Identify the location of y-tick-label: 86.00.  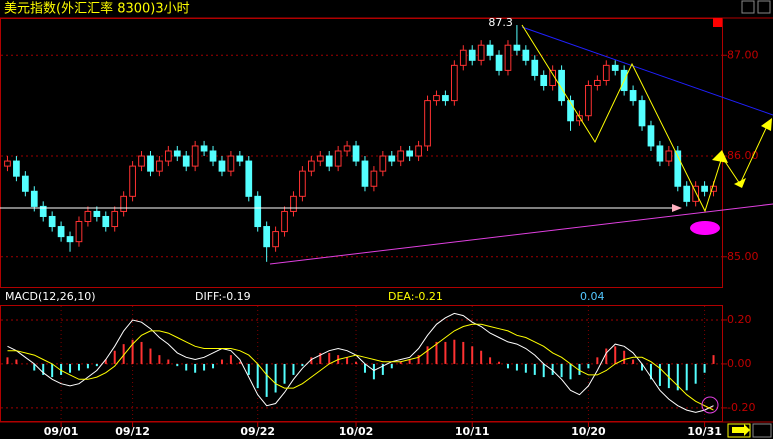
(743, 155).